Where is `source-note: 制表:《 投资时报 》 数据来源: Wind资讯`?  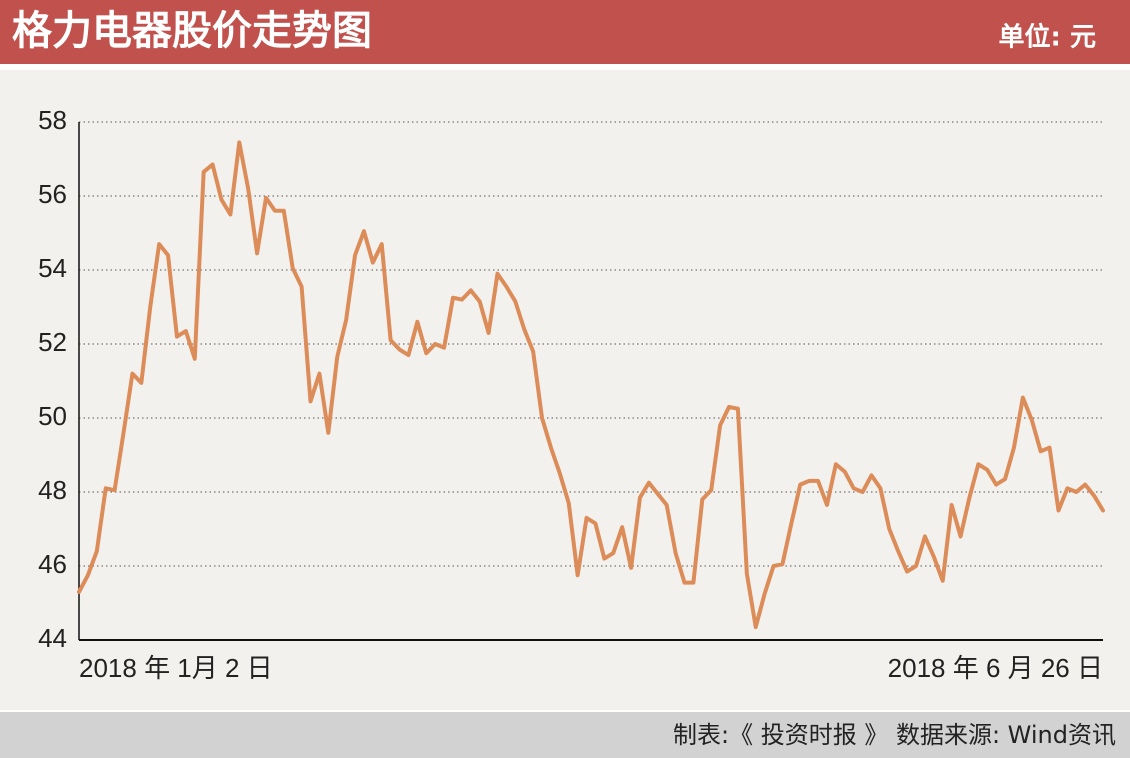
source-note: 制表:《 投资时报 》 数据来源: Wind资讯 is located at coordinates (894, 735).